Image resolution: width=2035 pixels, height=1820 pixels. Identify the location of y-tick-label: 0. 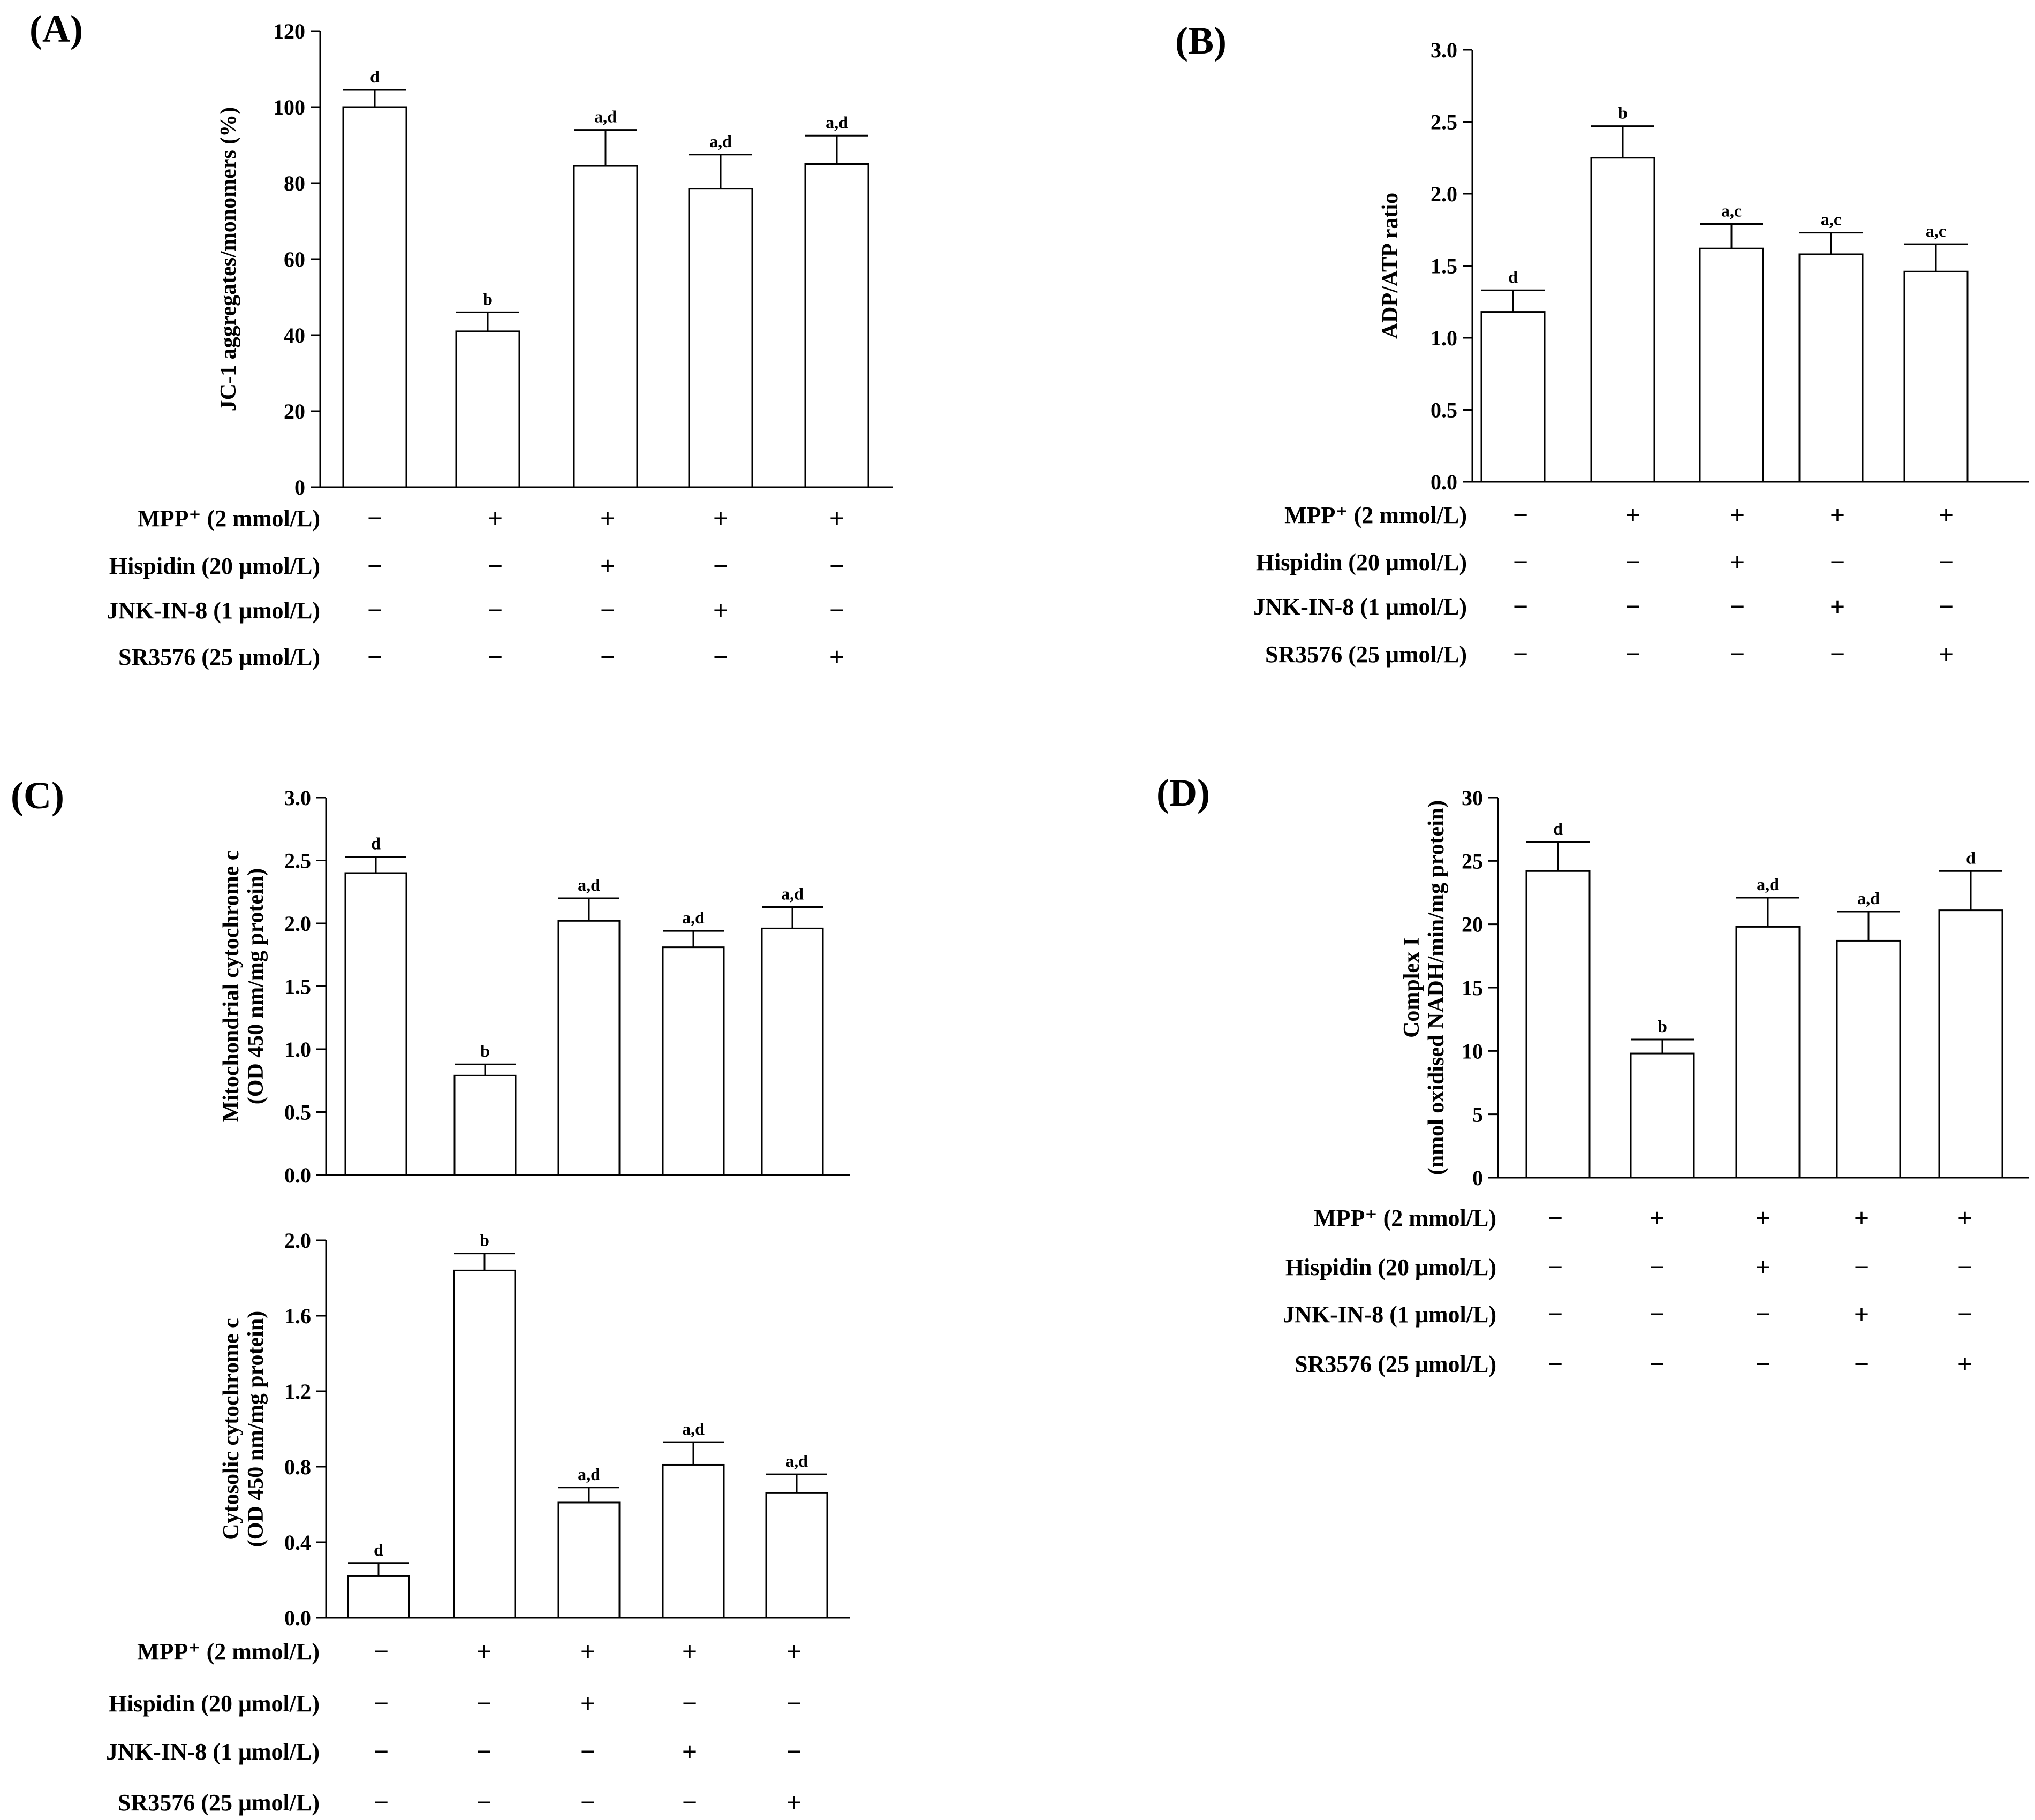
(299, 487).